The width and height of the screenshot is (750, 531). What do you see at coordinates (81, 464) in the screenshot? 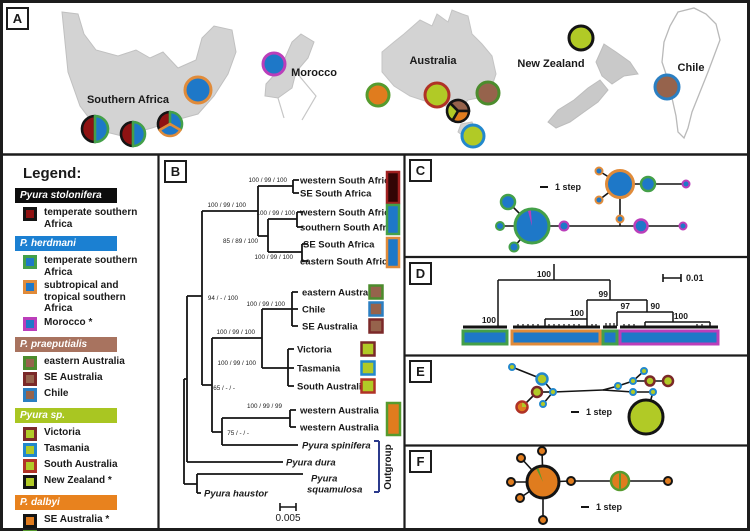
I see `legend-item-label: South Australia` at bounding box center [81, 464].